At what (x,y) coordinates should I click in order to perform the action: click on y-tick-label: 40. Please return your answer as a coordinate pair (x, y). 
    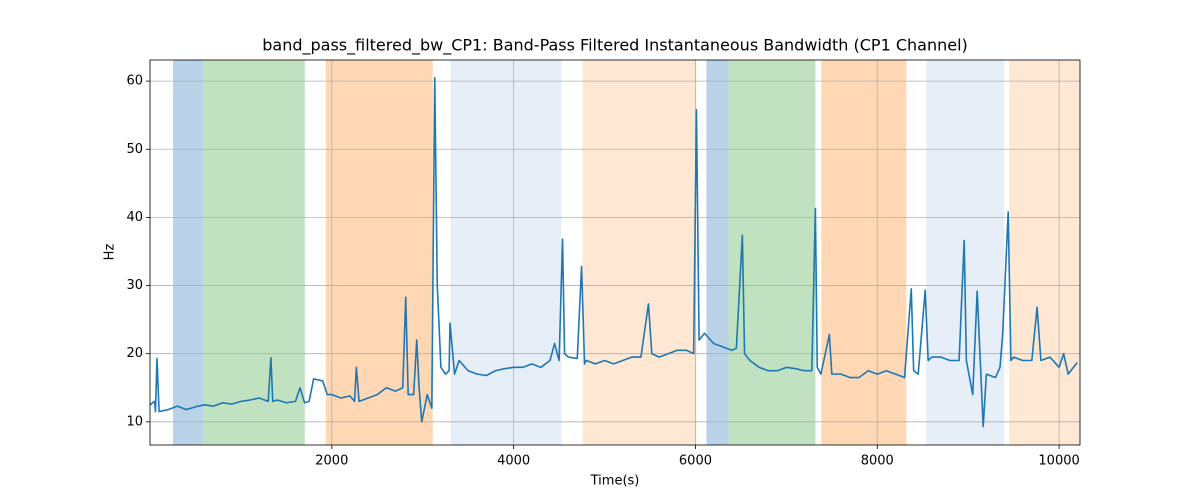
    Looking at the image, I should click on (134, 217).